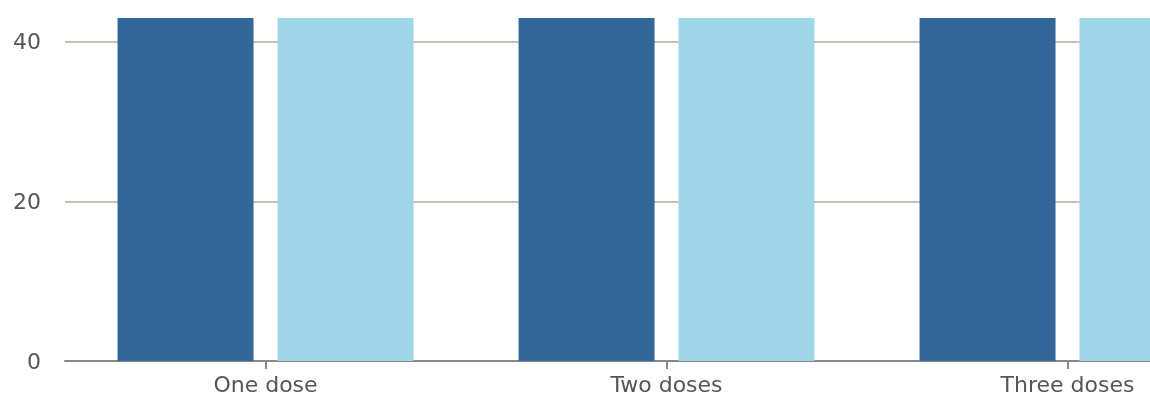 Image resolution: width=1150 pixels, height=407 pixels. What do you see at coordinates (34, 361) in the screenshot?
I see `y-tick-label: 0` at bounding box center [34, 361].